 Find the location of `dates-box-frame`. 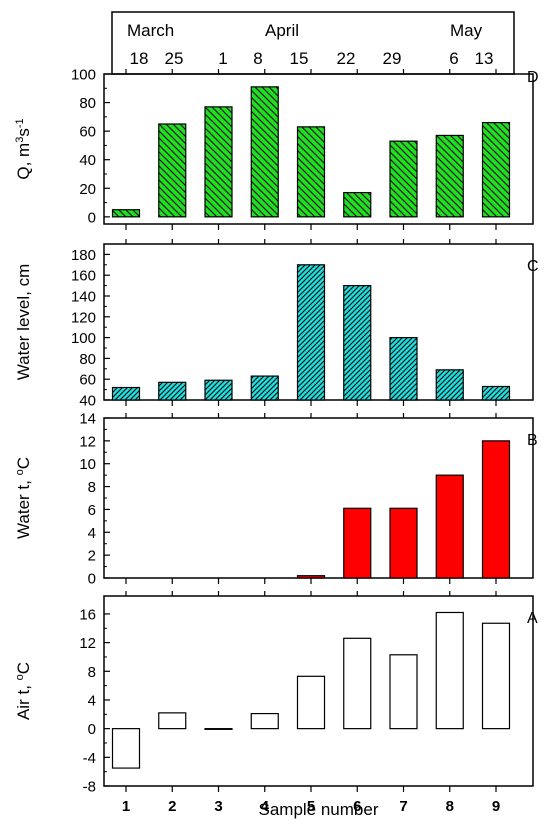

dates-box-frame is located at coordinates (313, 43).